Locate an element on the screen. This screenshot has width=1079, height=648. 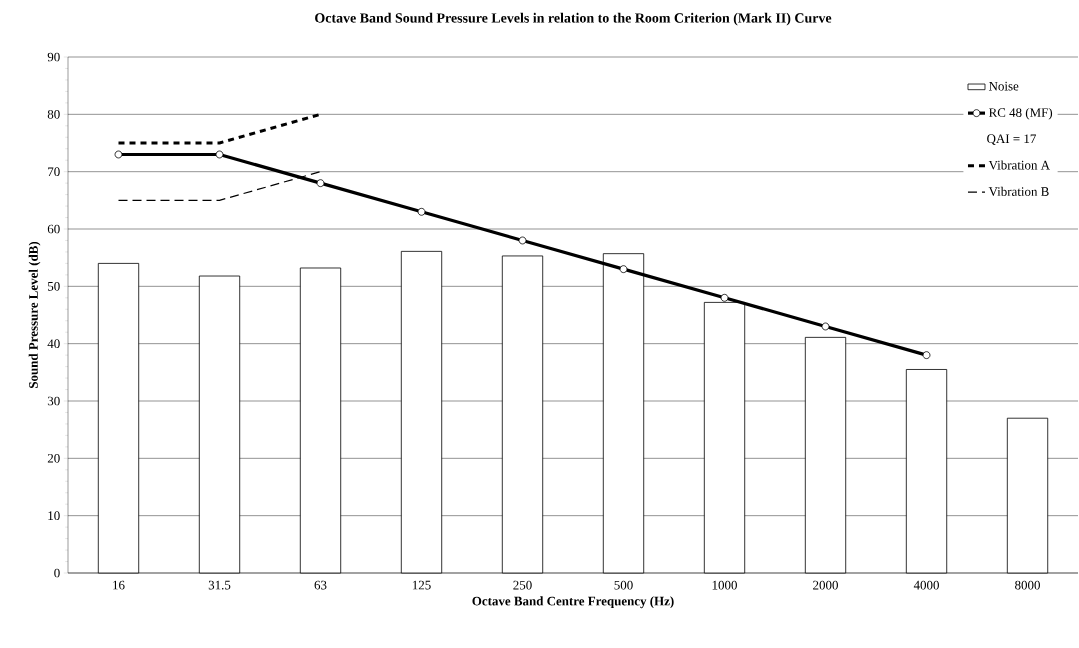
legend-label: Noise is located at coordinates (1003, 86).